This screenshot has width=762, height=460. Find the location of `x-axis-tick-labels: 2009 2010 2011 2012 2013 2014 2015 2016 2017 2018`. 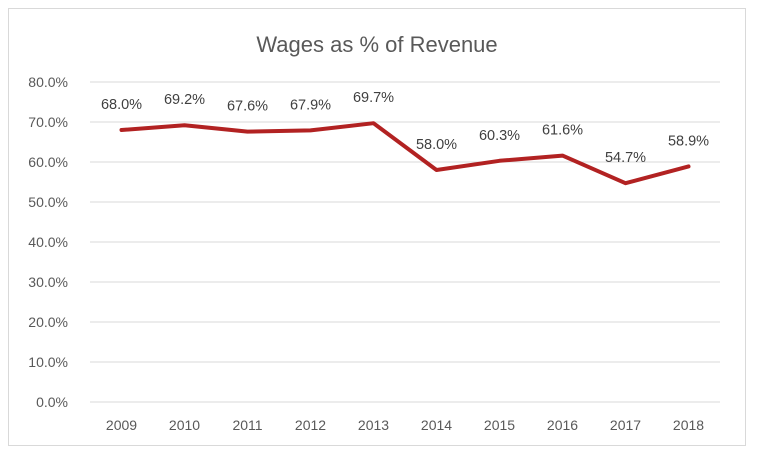

x-axis-tick-labels: 2009 2010 2011 2012 2013 2014 2015 2016 2017 2018 is located at coordinates (405, 425).